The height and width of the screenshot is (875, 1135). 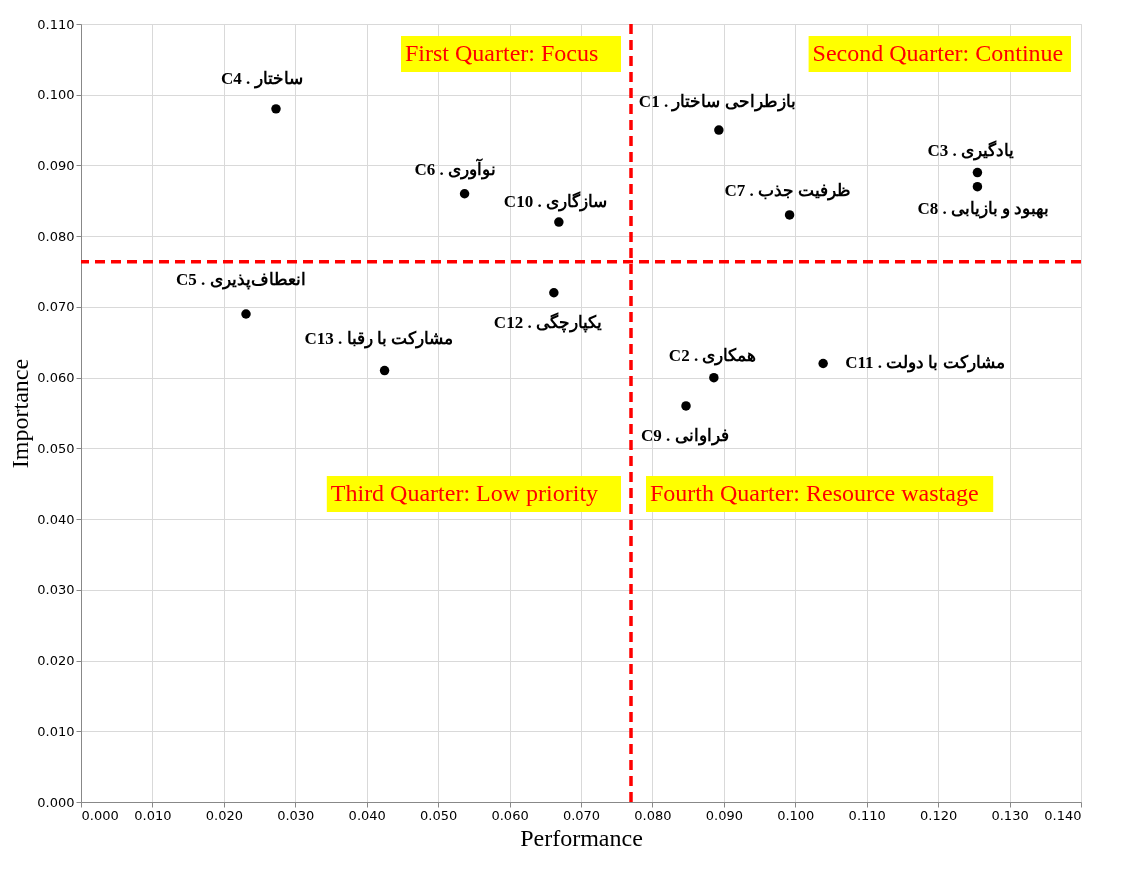 What do you see at coordinates (653, 815) in the screenshot?
I see `x-tick-label: 0.080` at bounding box center [653, 815].